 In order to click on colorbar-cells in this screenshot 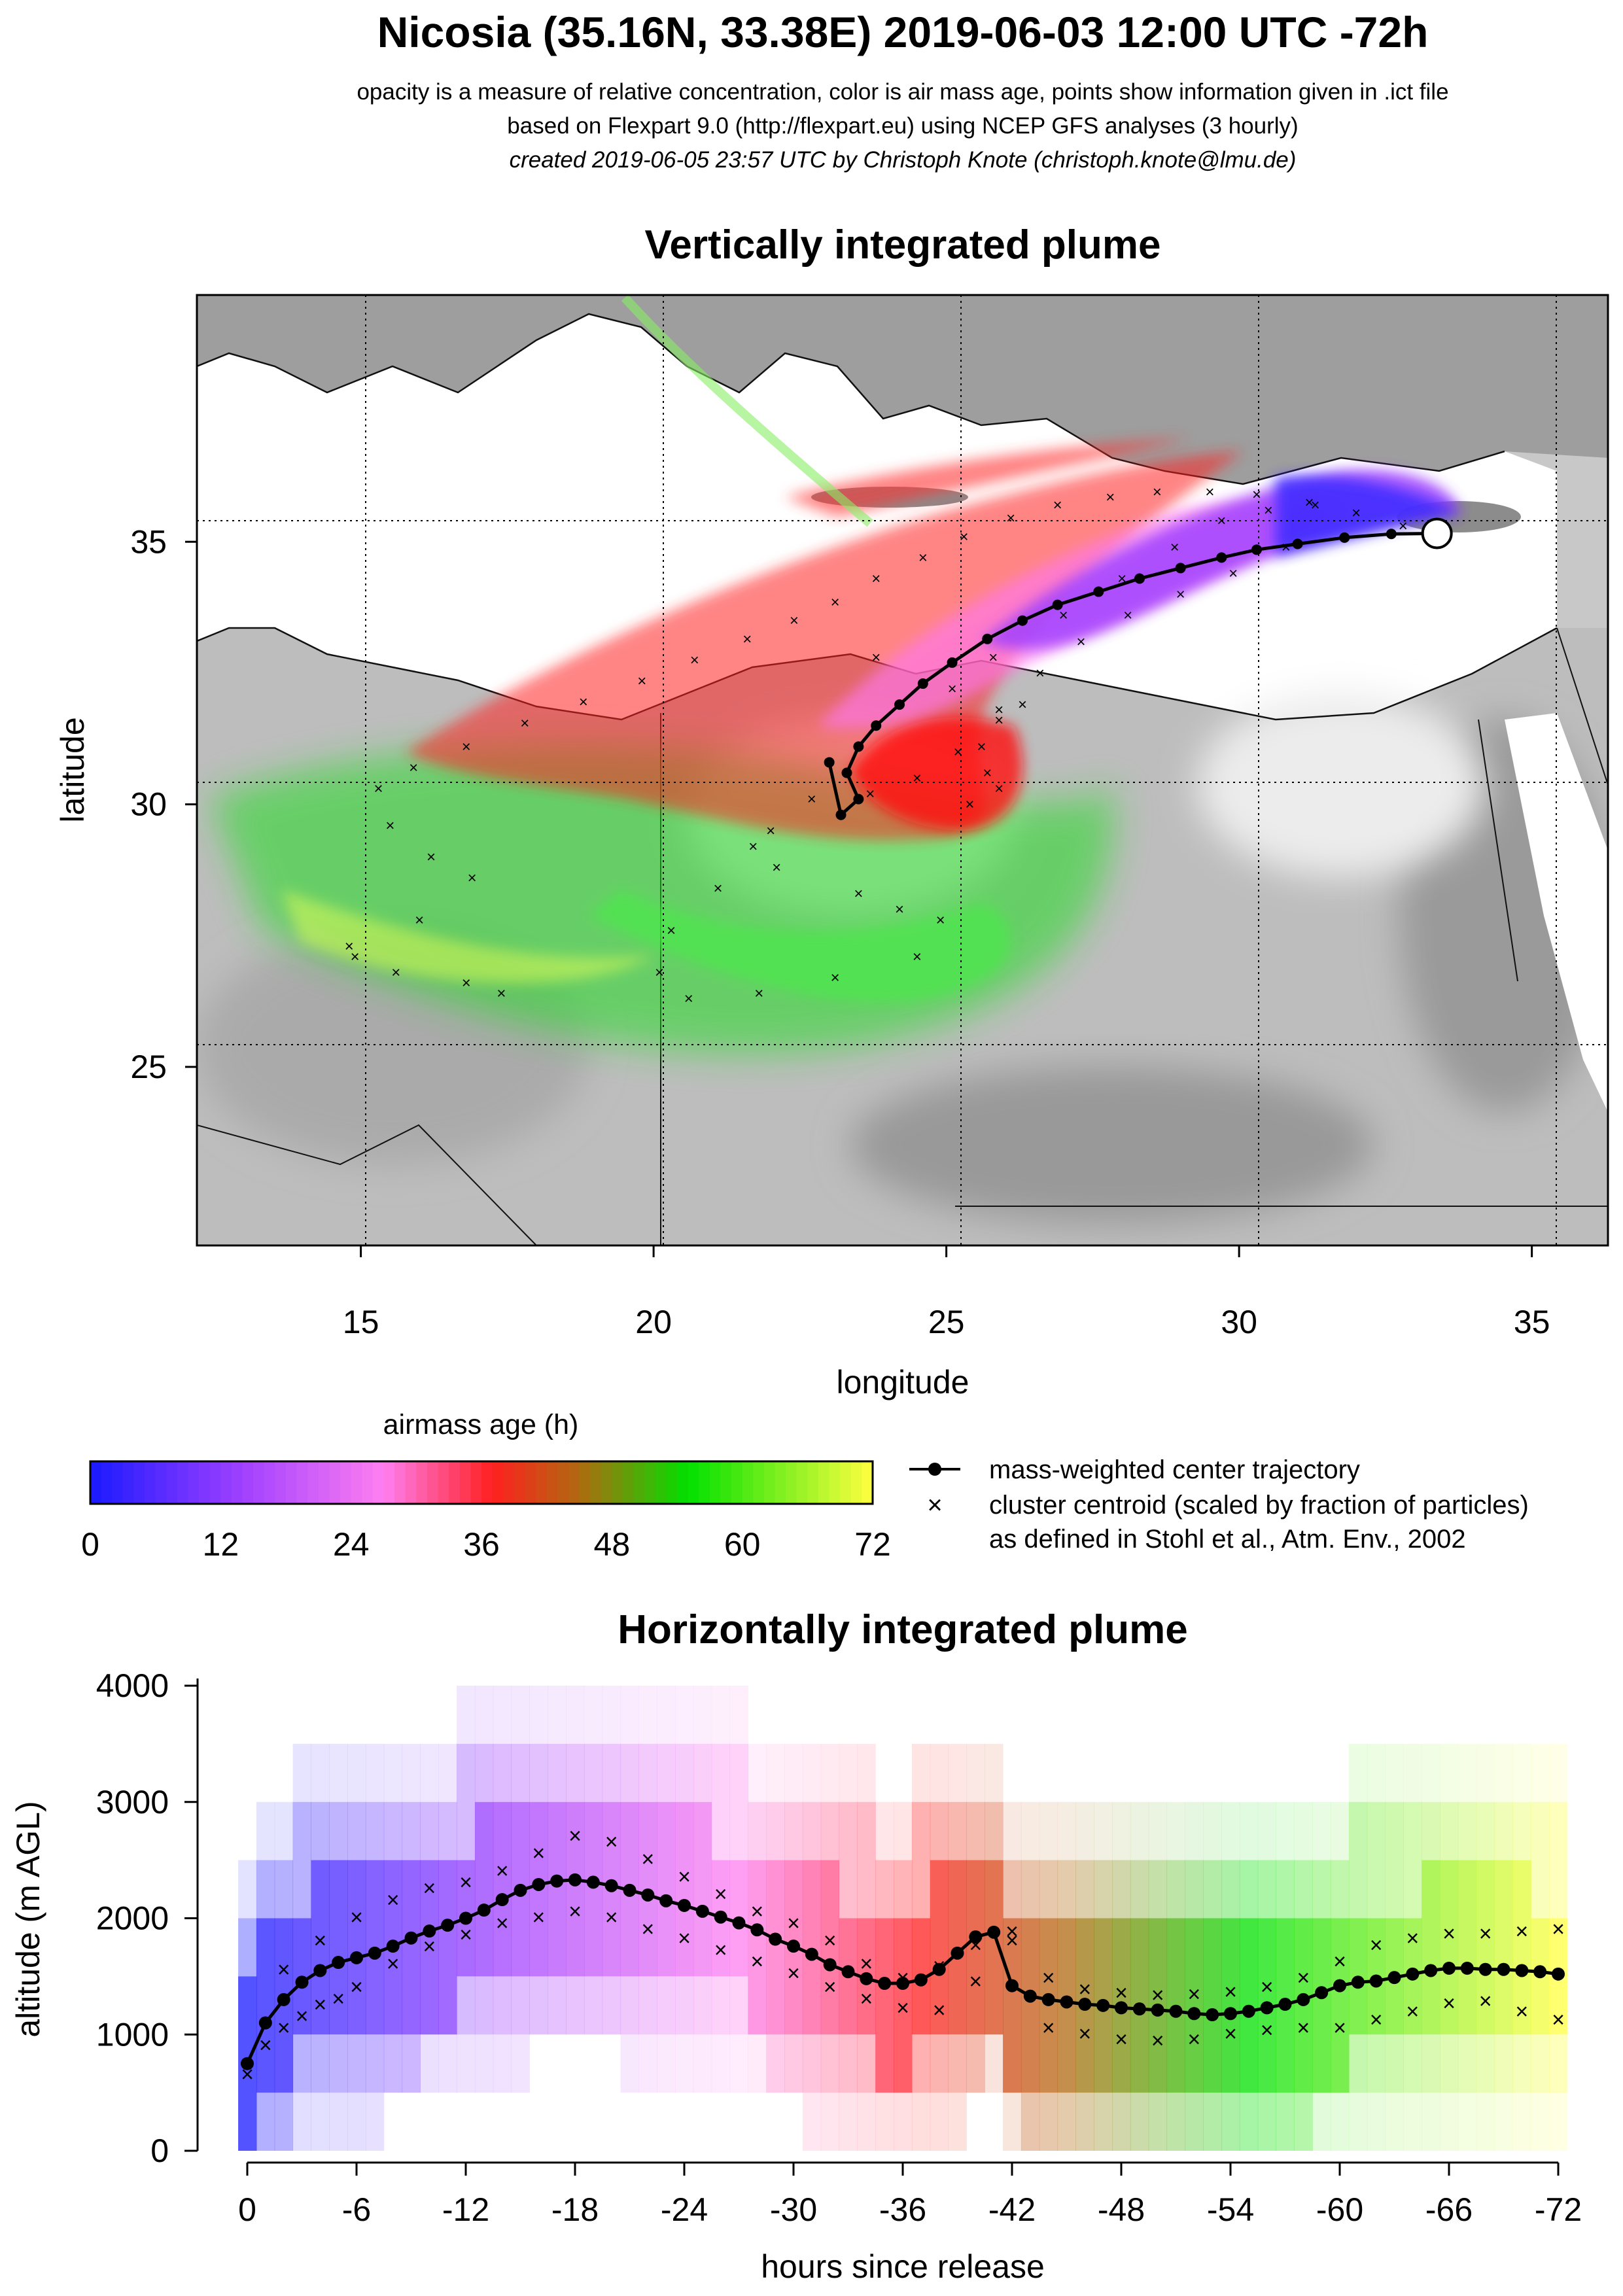, I will do `click(482, 1482)`.